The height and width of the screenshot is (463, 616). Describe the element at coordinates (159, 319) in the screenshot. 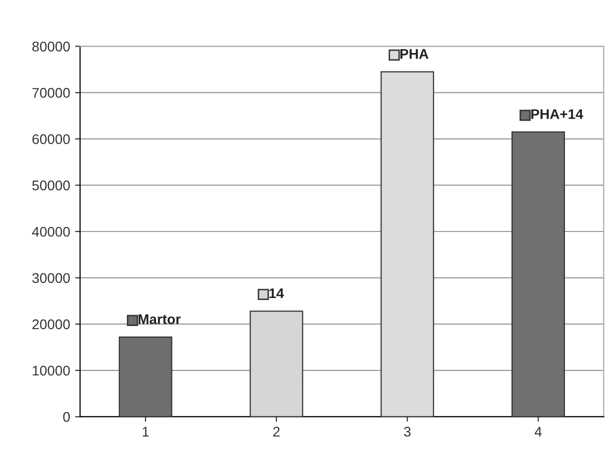

I see `legend-label: Martor` at that location.